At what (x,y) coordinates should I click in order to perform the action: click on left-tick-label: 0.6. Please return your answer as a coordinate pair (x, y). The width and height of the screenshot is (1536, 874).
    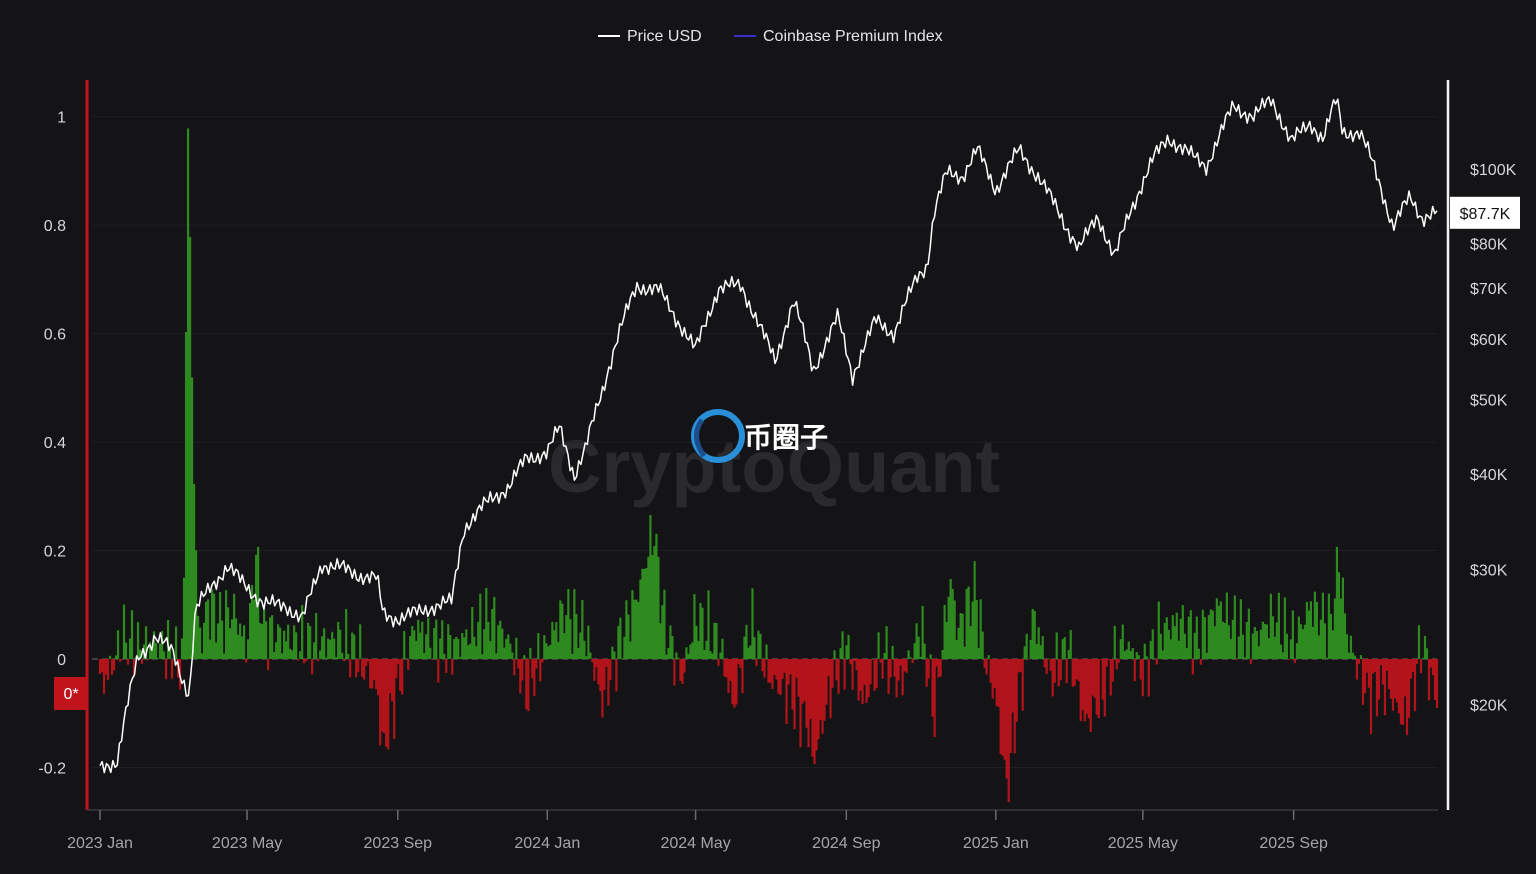
    Looking at the image, I should click on (55, 335).